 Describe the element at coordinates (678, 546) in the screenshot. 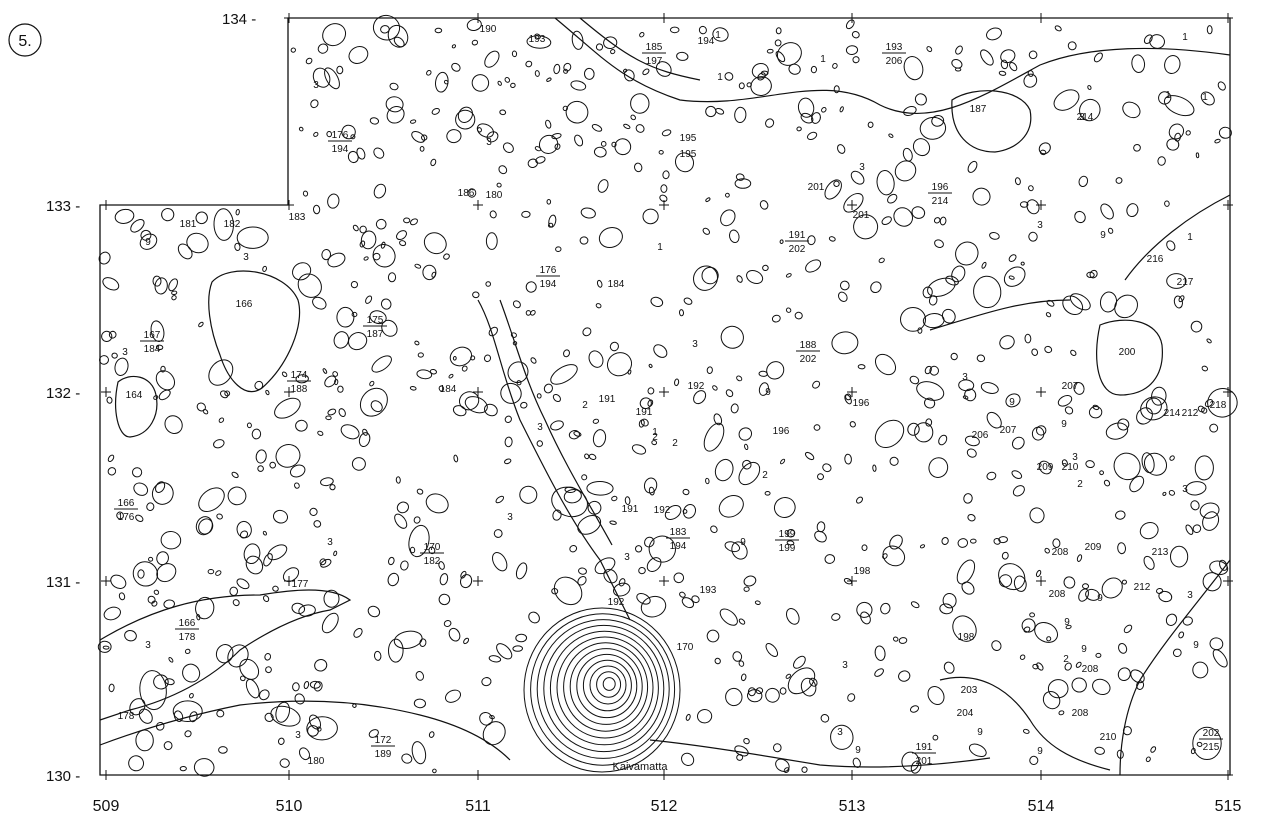

I see `fraction-denominator: 194` at that location.